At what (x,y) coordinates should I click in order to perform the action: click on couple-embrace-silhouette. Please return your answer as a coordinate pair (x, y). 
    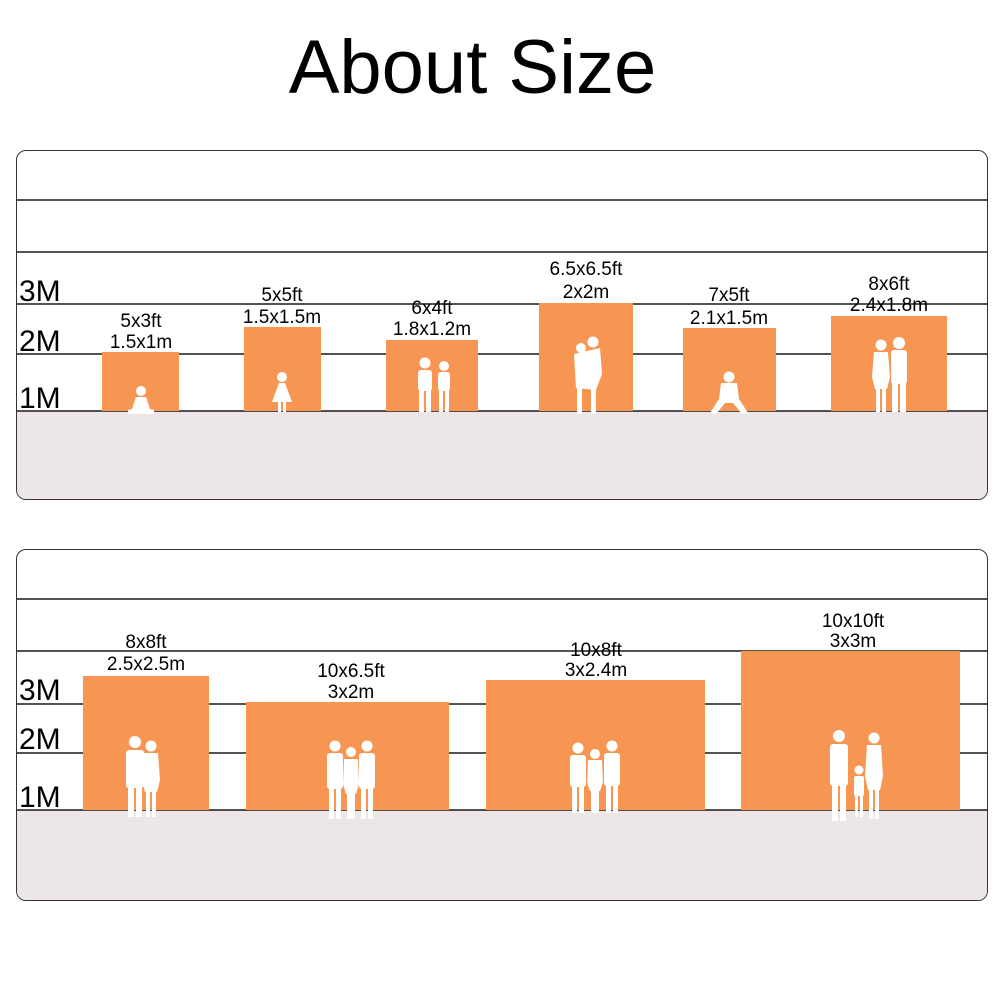
    Looking at the image, I should click on (588, 375).